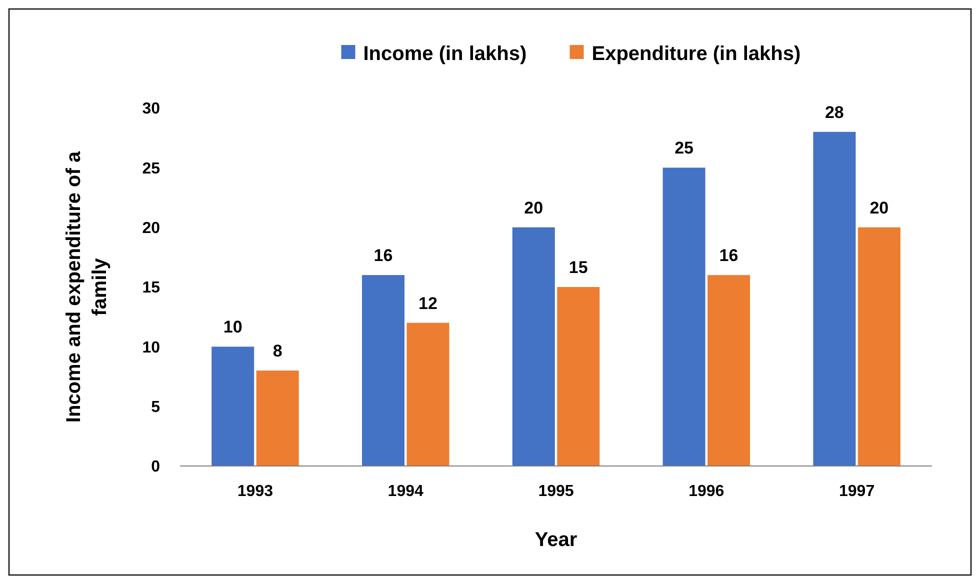 The width and height of the screenshot is (980, 584). I want to click on x-tick-label: 1995, so click(556, 491).